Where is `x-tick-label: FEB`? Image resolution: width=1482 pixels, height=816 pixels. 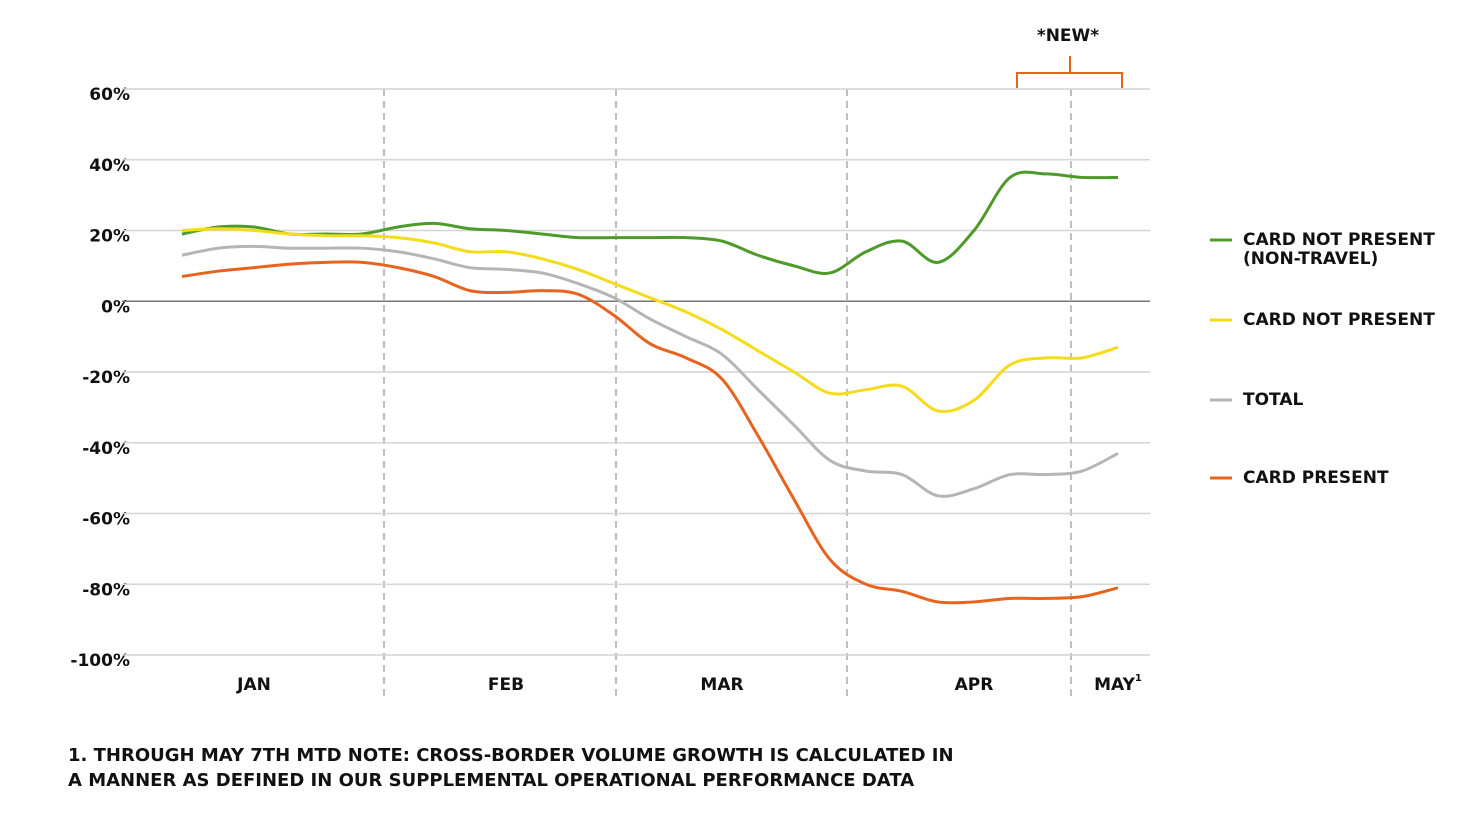 x-tick-label: FEB is located at coordinates (506, 685).